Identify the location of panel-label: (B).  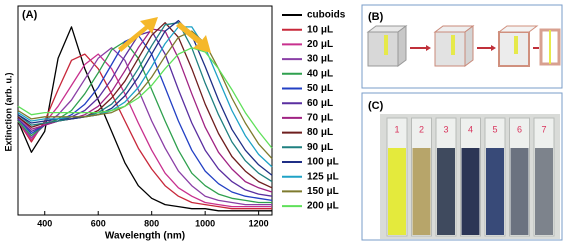
(376, 17).